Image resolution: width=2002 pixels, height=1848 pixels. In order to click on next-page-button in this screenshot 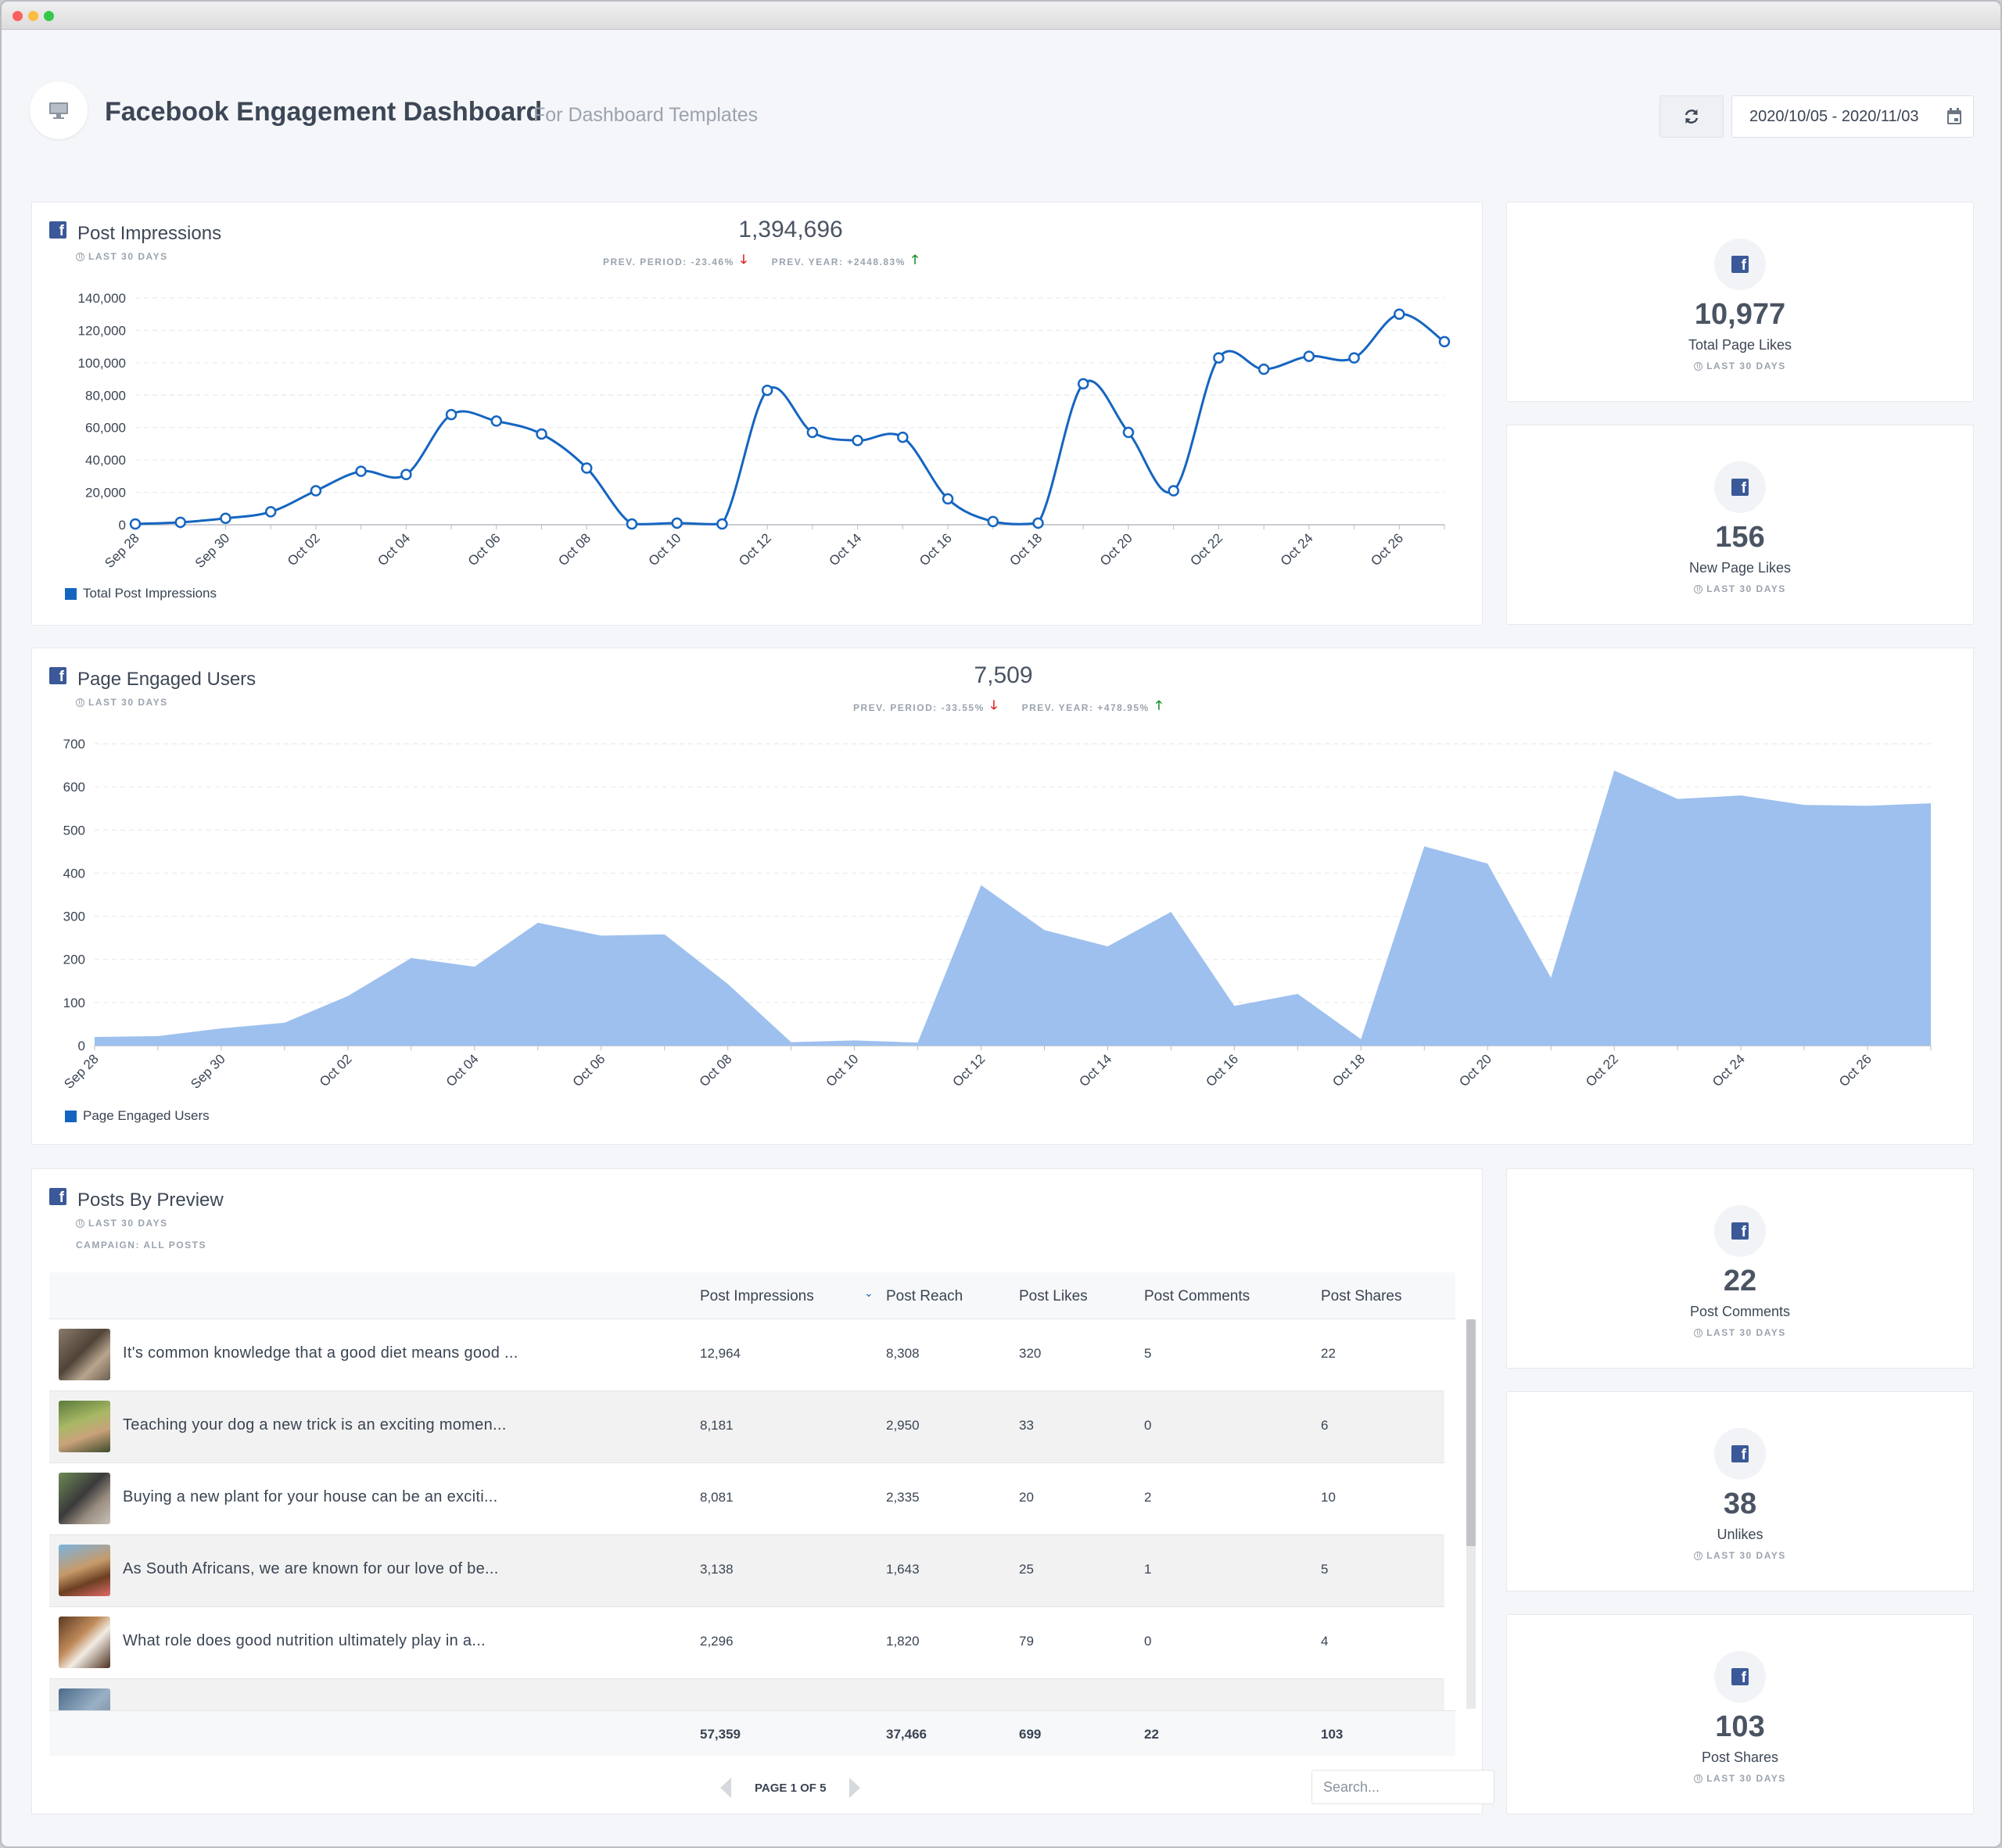, I will do `click(855, 1788)`.